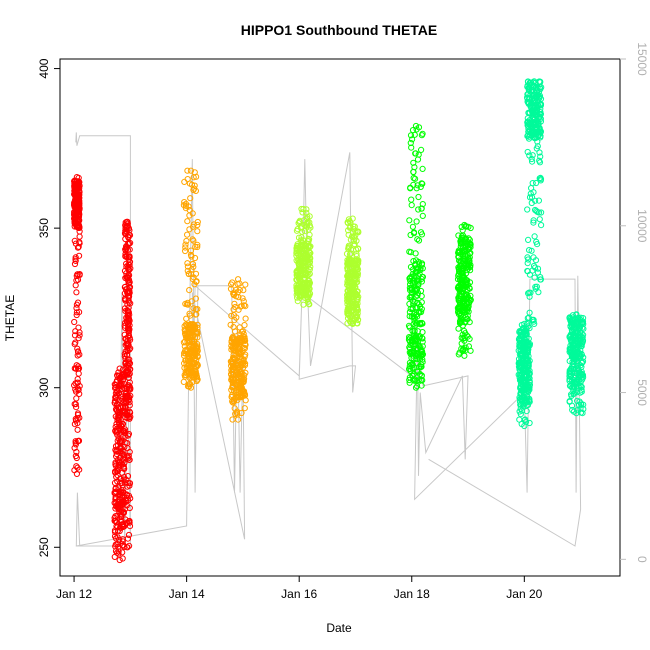  Describe the element at coordinates (524, 594) in the screenshot. I see `x-tick-label: Jan 20` at that location.